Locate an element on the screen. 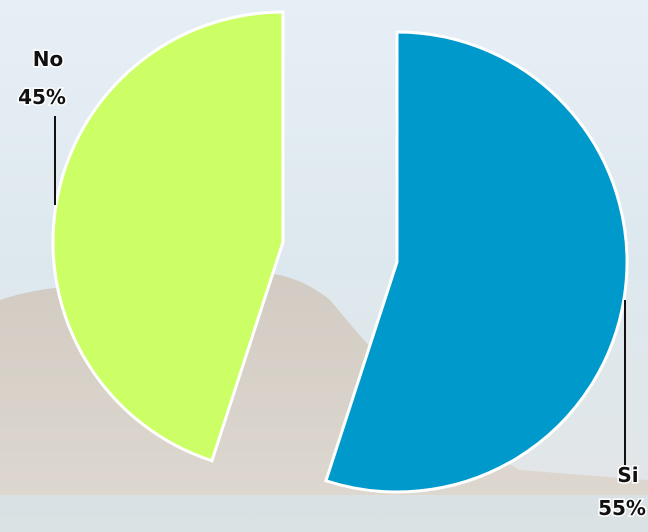 This screenshot has height=532, width=648. category-label: Si is located at coordinates (627, 475).